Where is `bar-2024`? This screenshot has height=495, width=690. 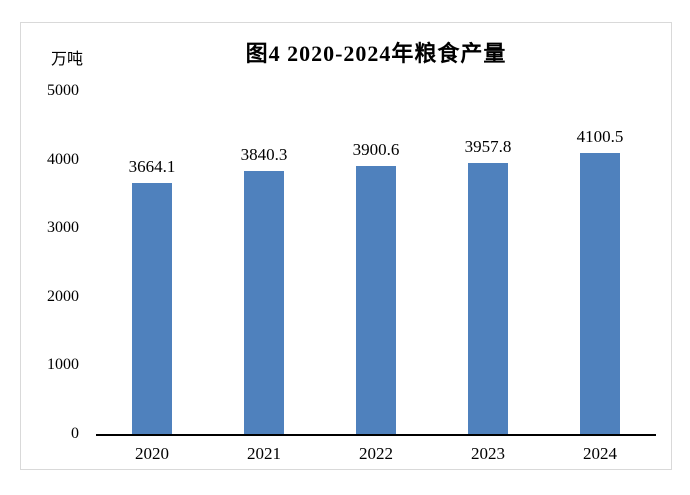
bar-2024 is located at coordinates (600, 293).